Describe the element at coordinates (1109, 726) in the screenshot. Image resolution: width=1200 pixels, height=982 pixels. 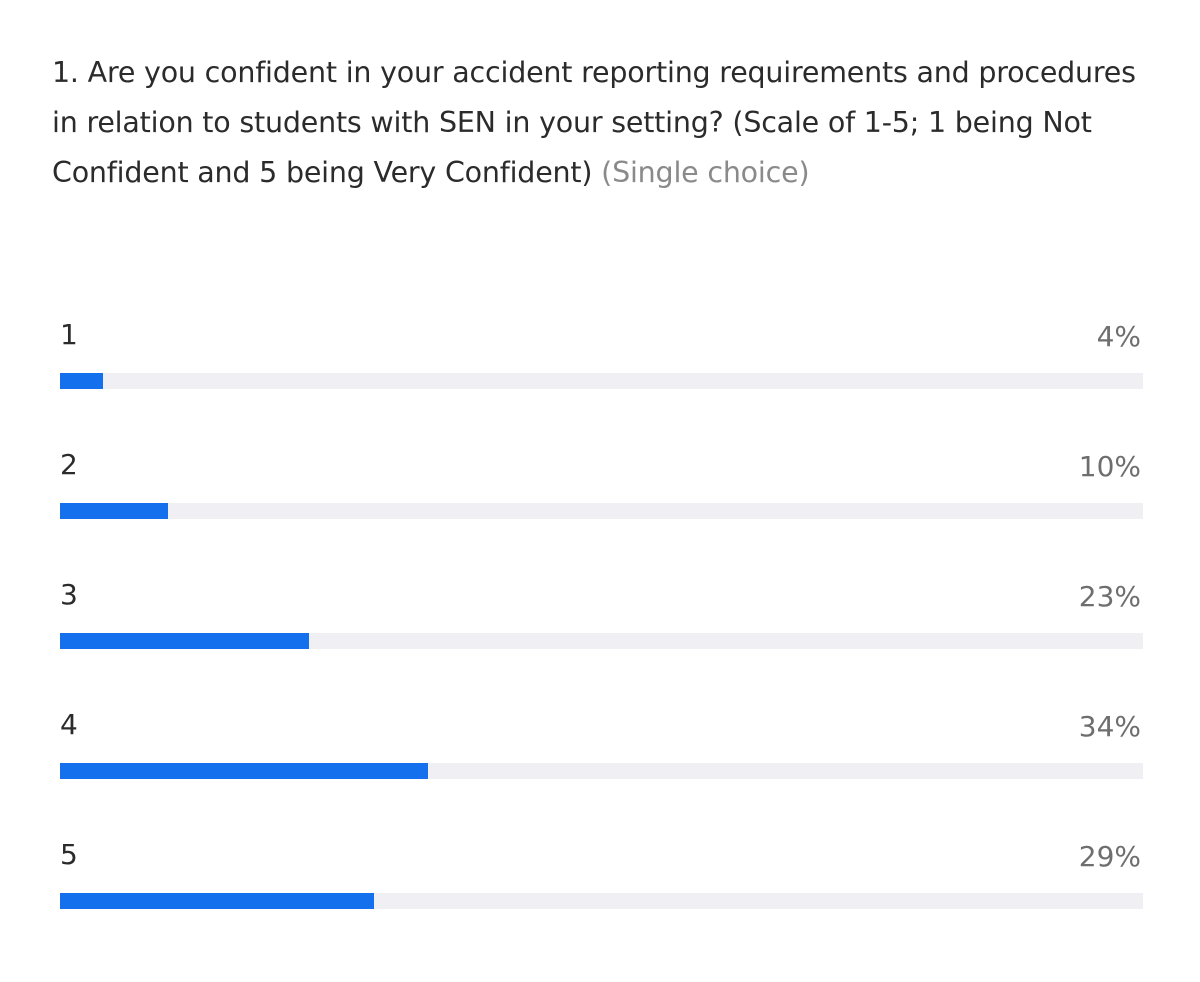
I see `option-percent: 34%` at that location.